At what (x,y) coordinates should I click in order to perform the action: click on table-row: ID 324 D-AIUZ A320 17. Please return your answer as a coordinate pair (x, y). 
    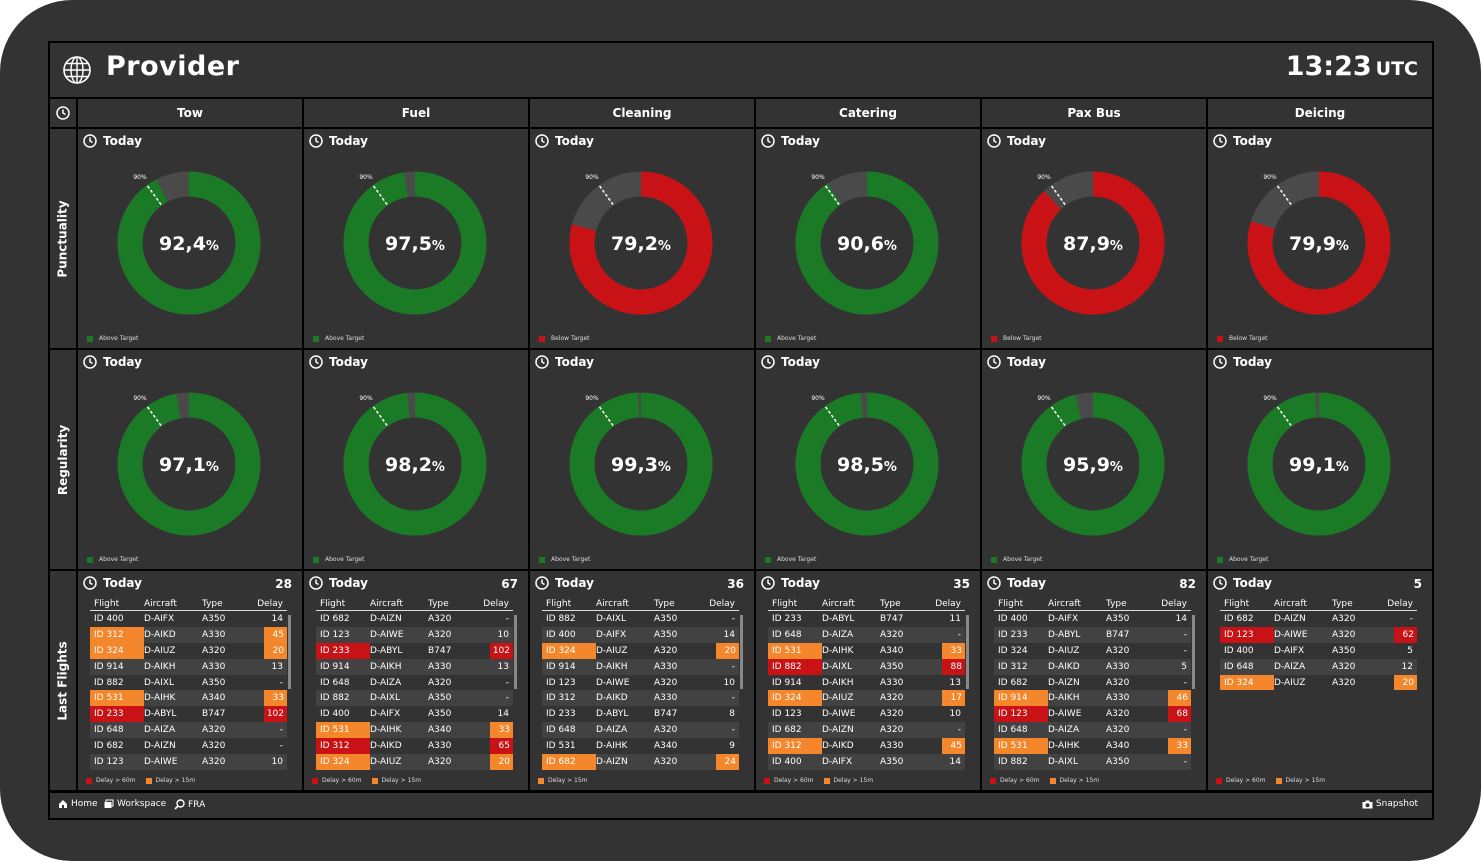
    Looking at the image, I should click on (866, 698).